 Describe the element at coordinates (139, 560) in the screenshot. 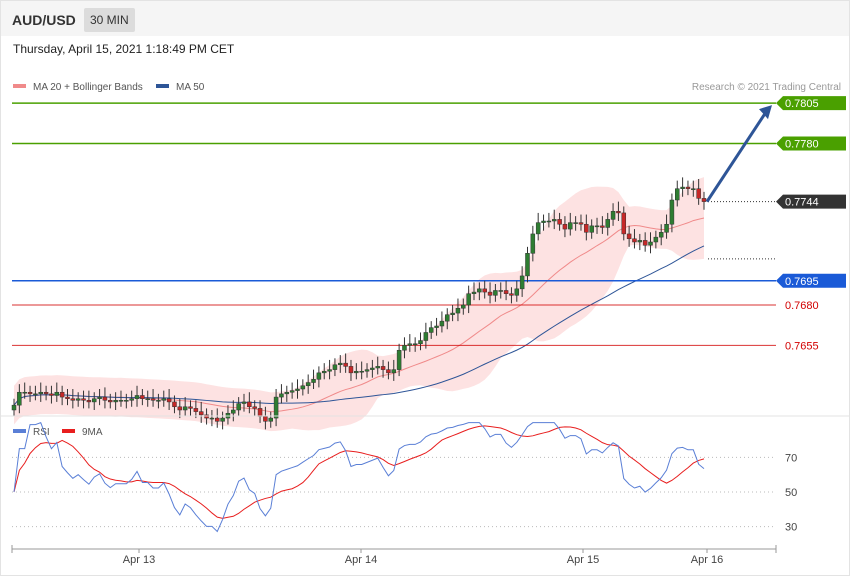

I see `x-axis-label: Apr 13` at that location.